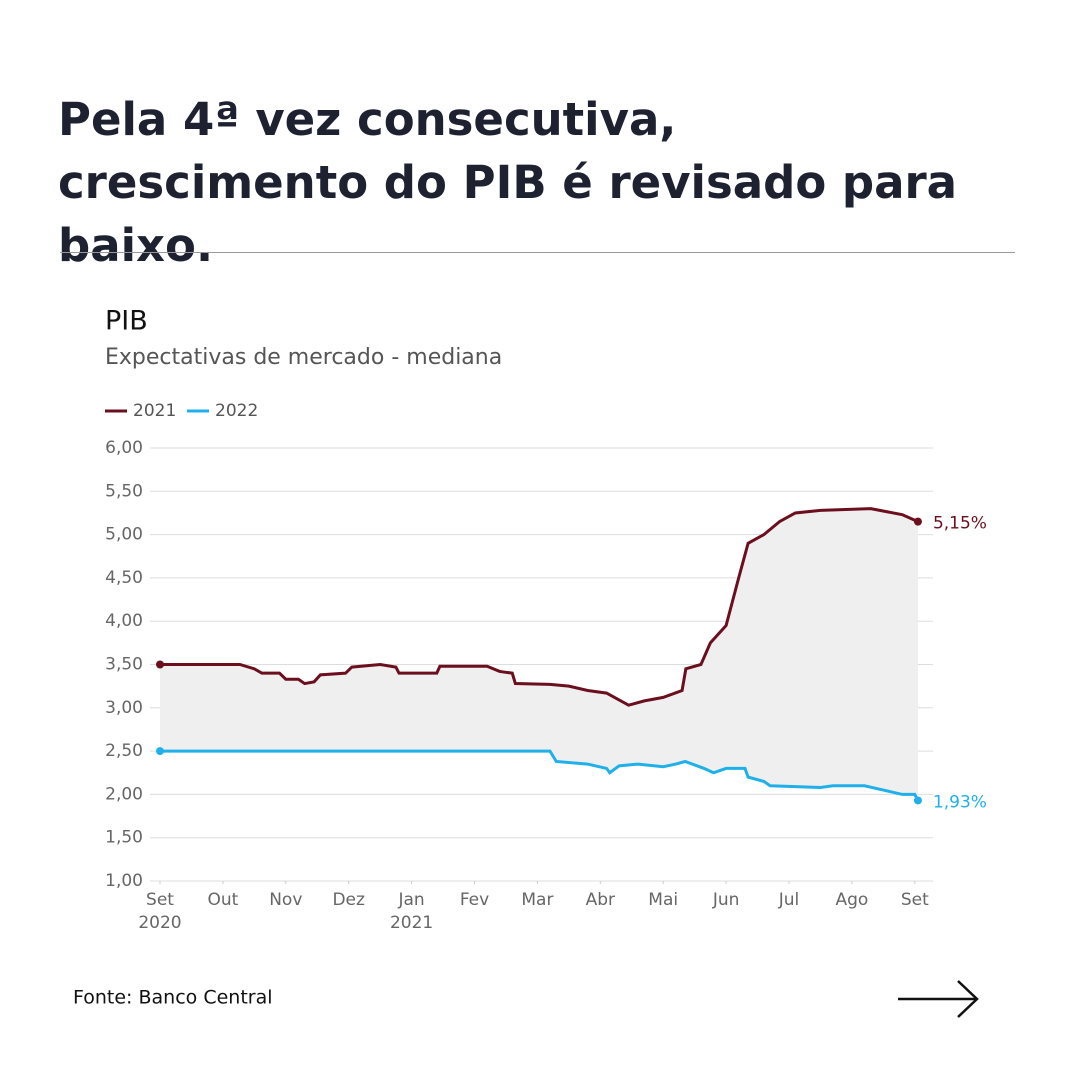 The image size is (1080, 1080). Describe the element at coordinates (124, 448) in the screenshot. I see `y-tick-label: 6,00` at that location.